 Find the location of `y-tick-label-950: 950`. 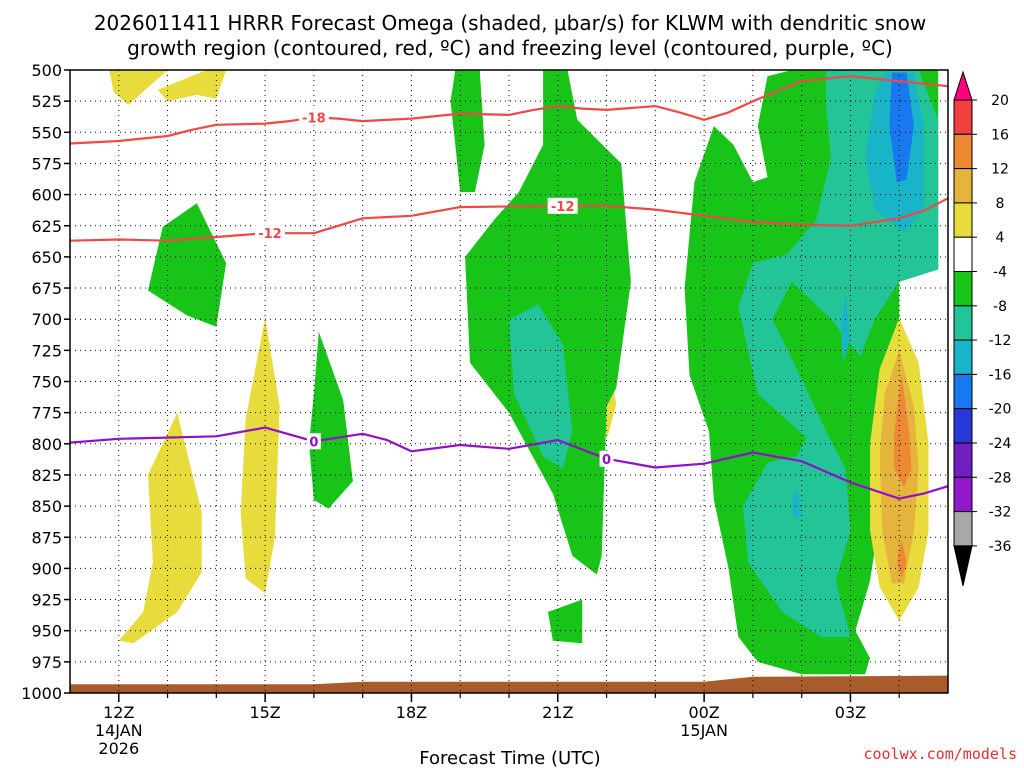

y-tick-label-950: 950 is located at coordinates (46, 631).